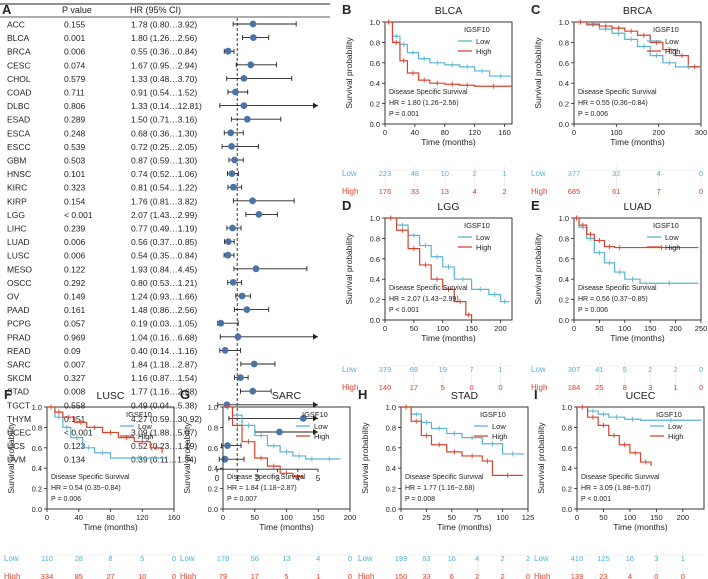 The height and width of the screenshot is (579, 708). Describe the element at coordinates (415, 132) in the screenshot. I see `km-x-tick-label: 40` at that location.